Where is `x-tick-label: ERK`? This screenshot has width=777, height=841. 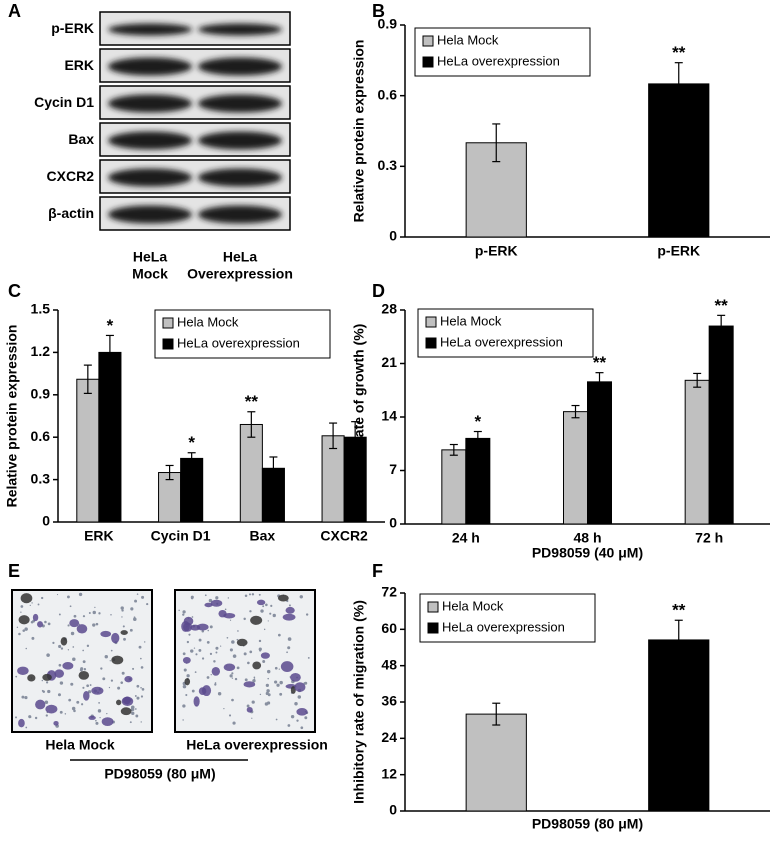
x-tick-label: ERK is located at coordinates (99, 536).